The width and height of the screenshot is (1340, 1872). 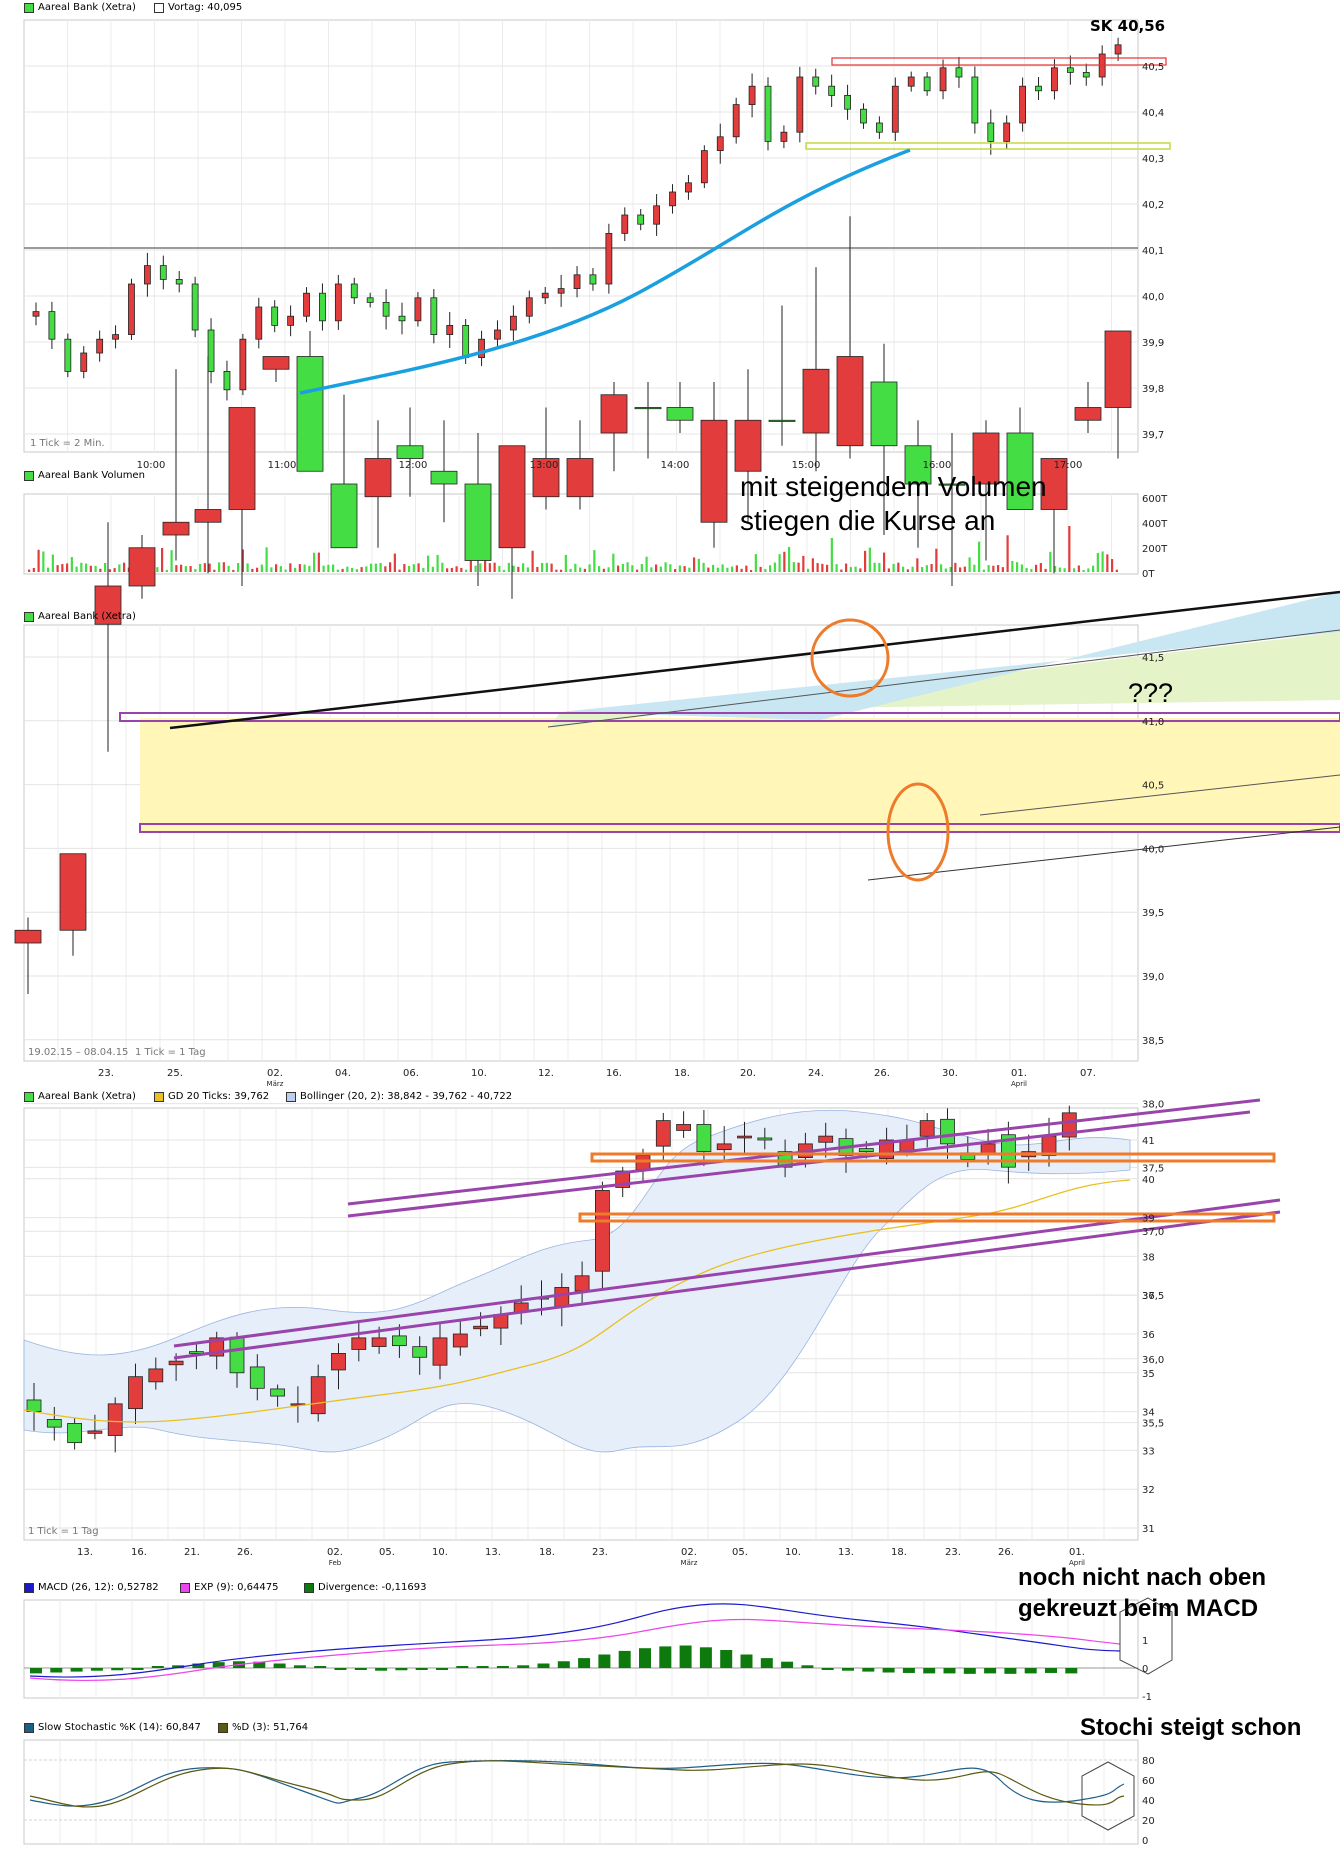 I want to click on intraday-ytick-label: 39,8, so click(x=1153, y=389).